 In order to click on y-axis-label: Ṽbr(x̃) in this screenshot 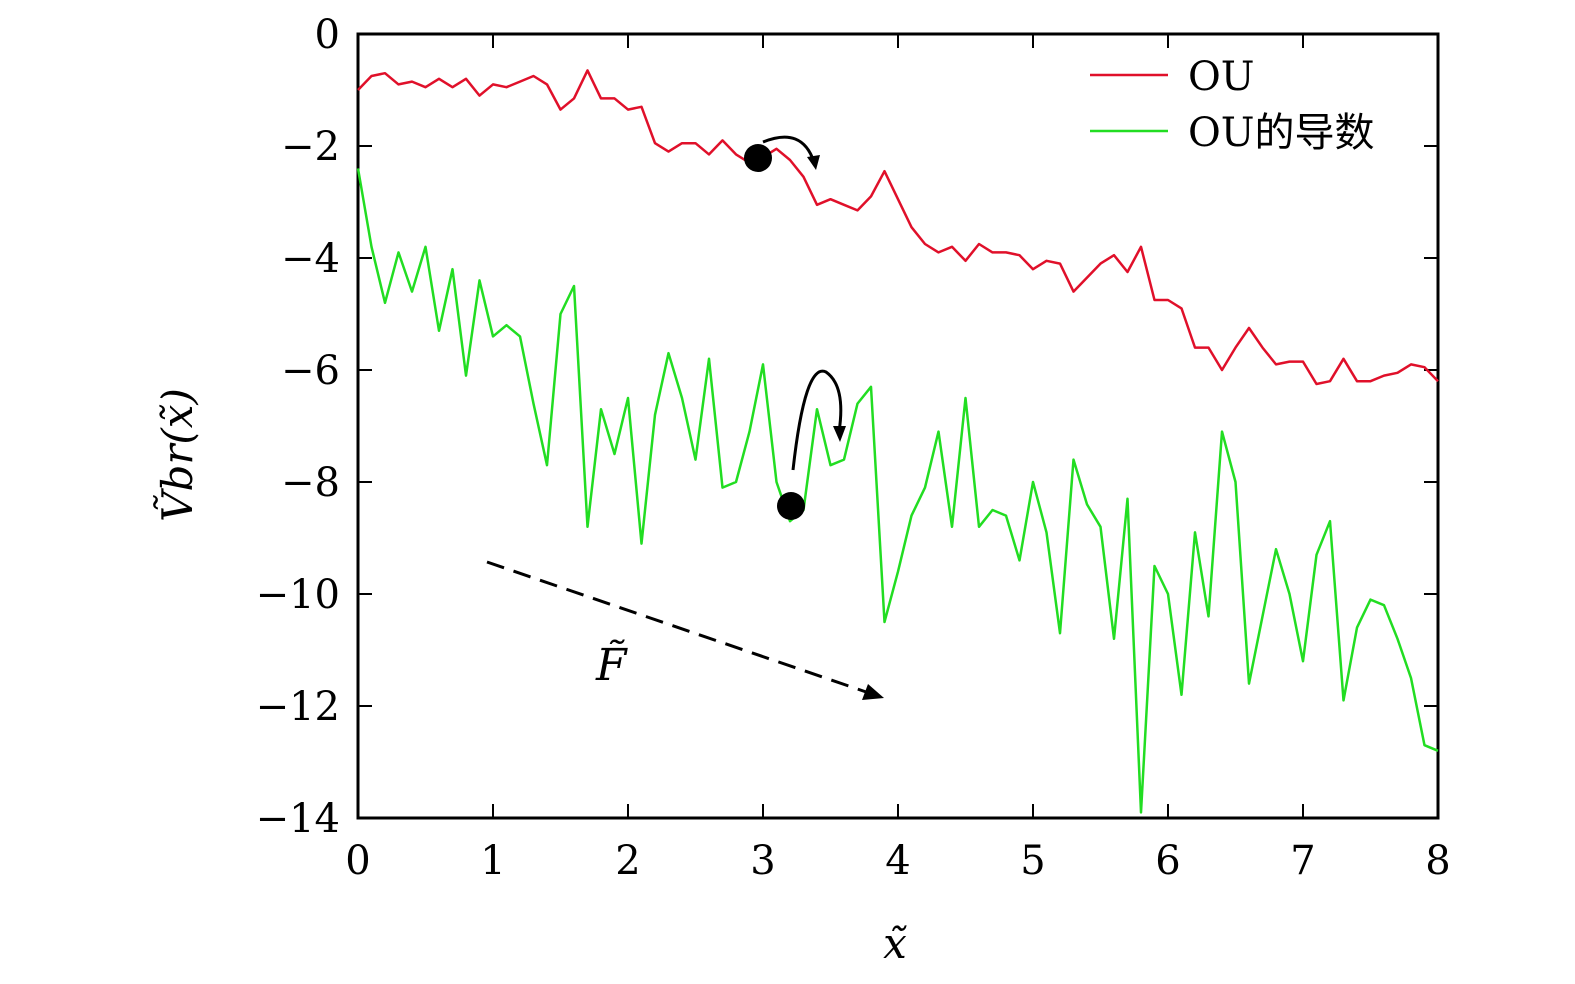, I will do `click(177, 455)`.